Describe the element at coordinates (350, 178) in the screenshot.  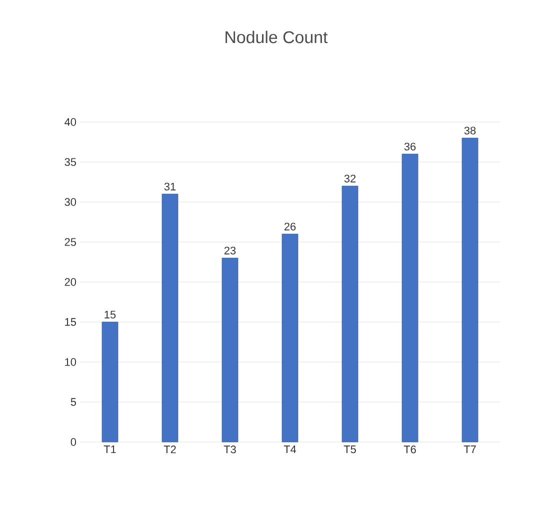
I see `data-label: 32` at that location.